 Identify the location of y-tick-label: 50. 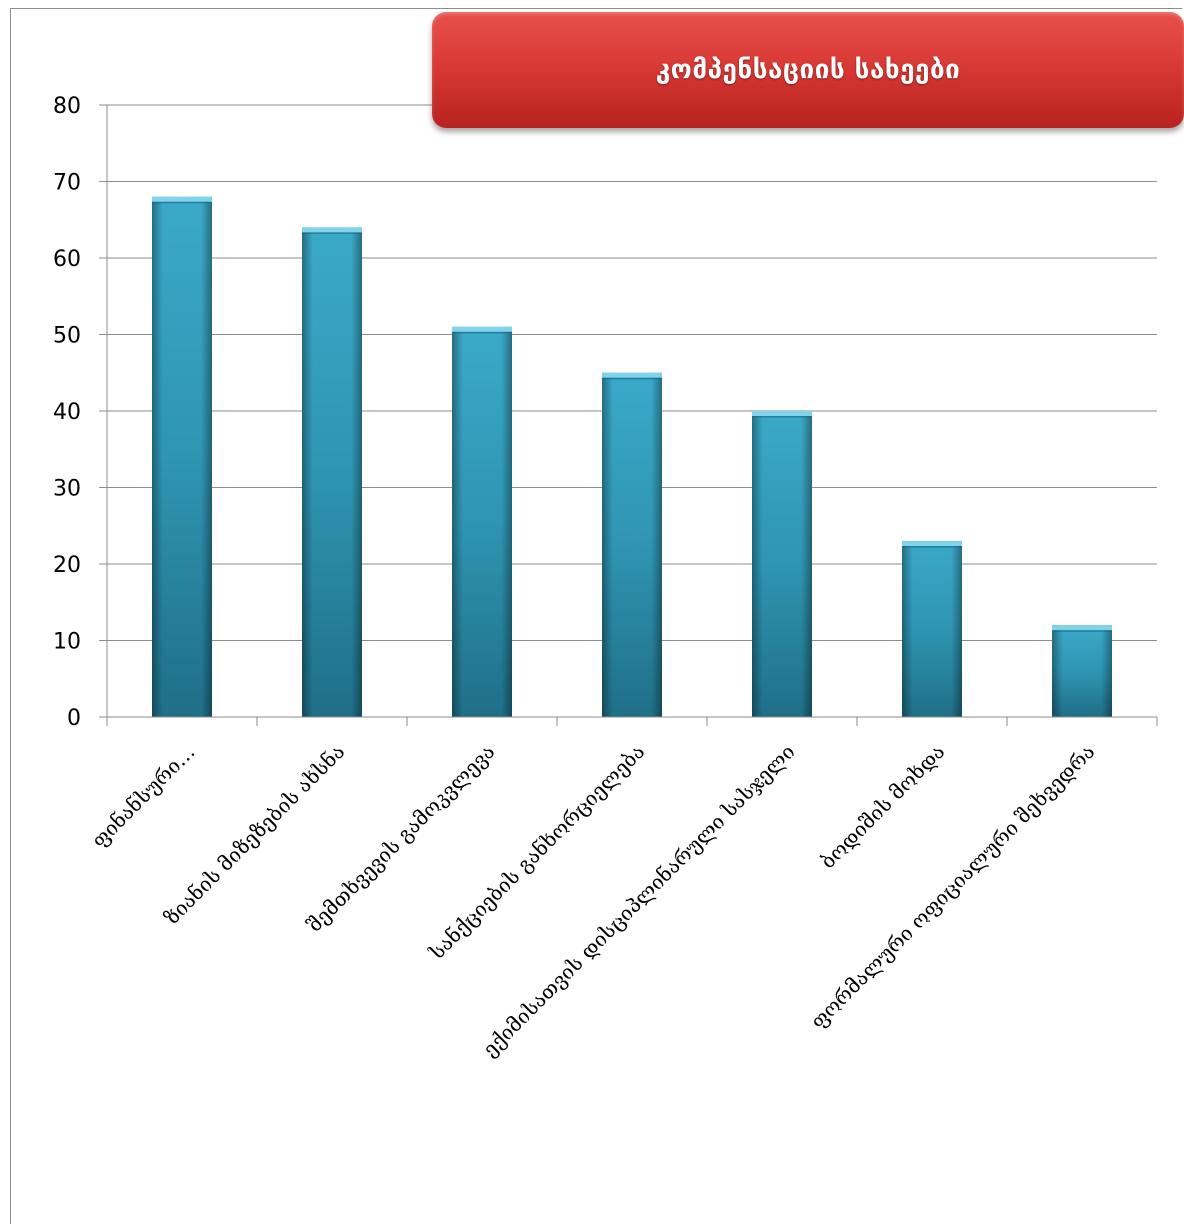
(67, 336).